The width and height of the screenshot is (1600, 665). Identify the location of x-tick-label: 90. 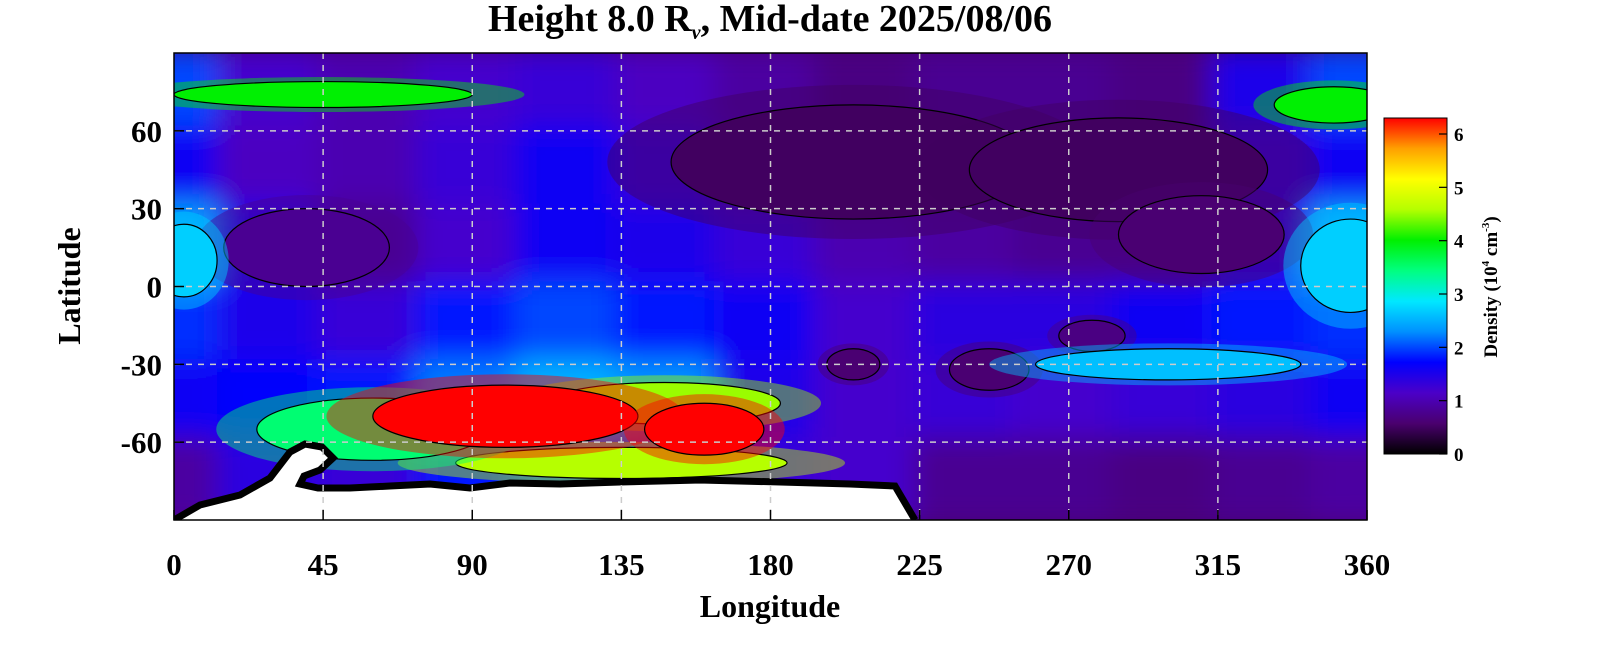
(472, 564).